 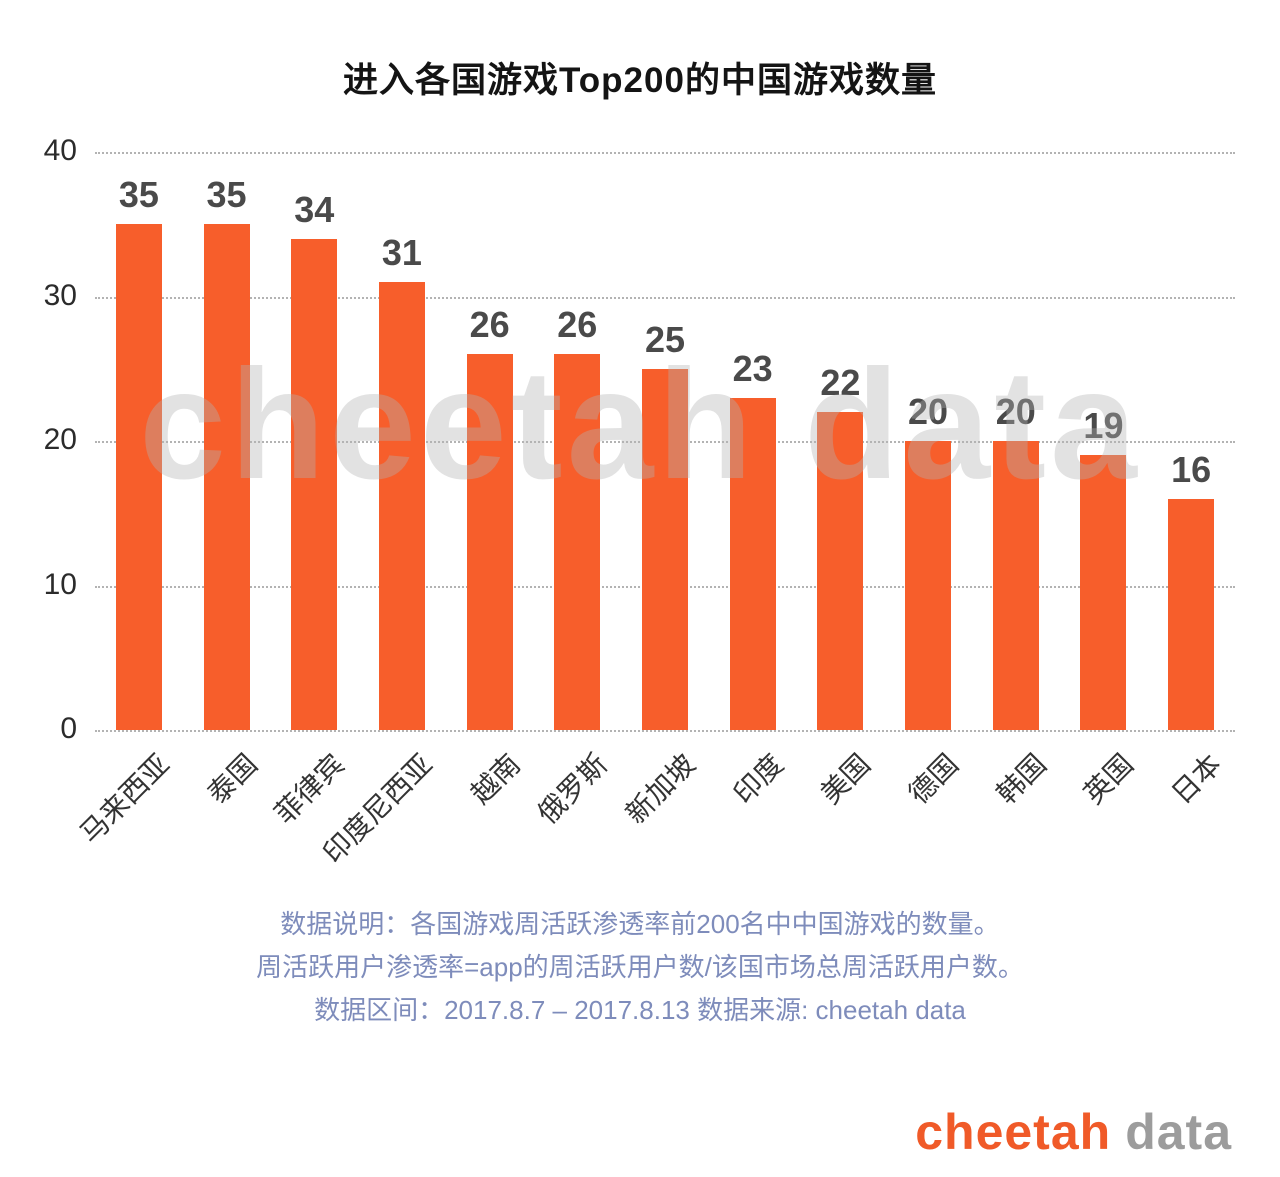 I want to click on bar-德国, so click(x=928, y=585).